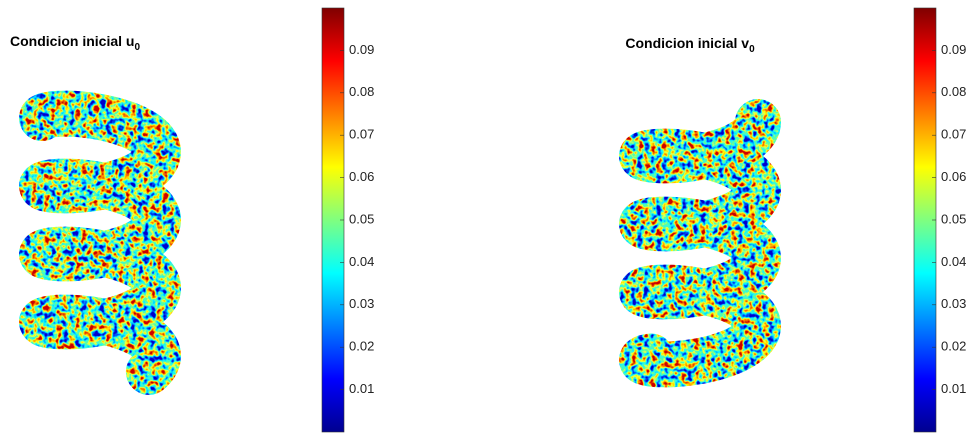 The width and height of the screenshot is (980, 433). What do you see at coordinates (72, 41) in the screenshot?
I see `title-text: Condicion inicial u` at bounding box center [72, 41].